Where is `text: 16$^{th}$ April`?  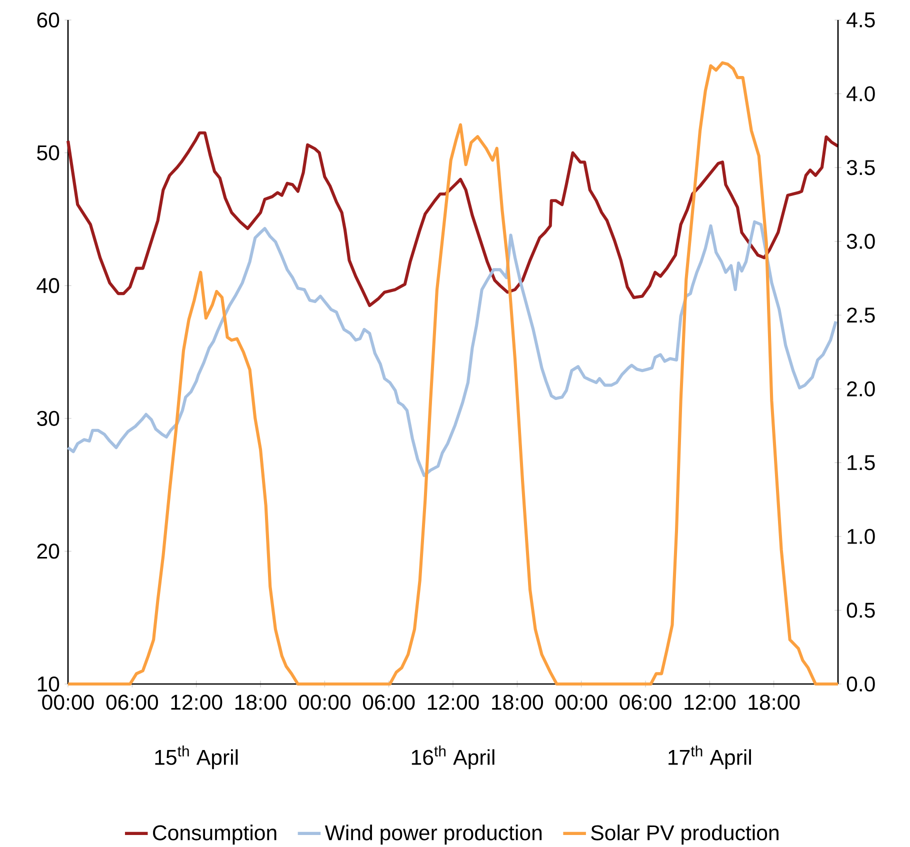
text: 16$^{th}$ April is located at coordinates (453, 758).